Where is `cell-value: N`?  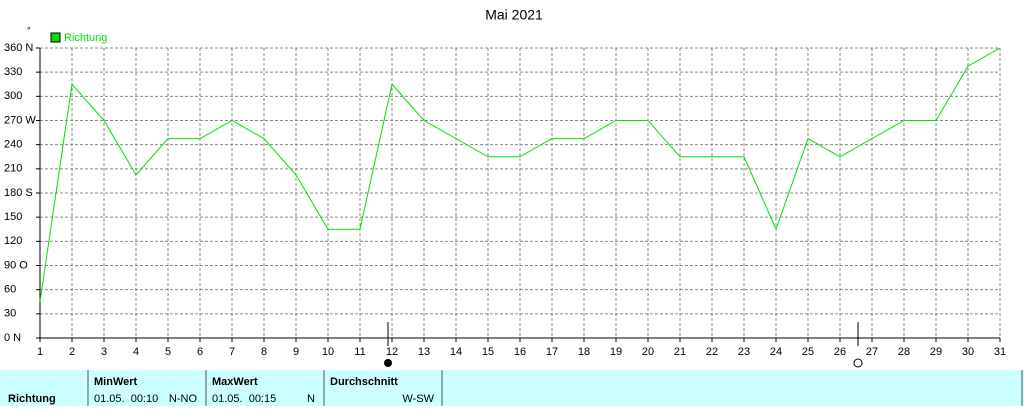 cell-value: N is located at coordinates (311, 399).